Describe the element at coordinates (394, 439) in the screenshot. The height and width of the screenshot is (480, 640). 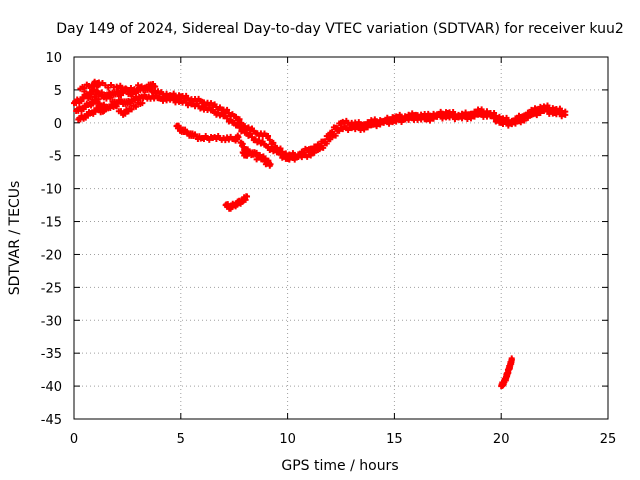
I see `x-tick-label: 15` at that location.